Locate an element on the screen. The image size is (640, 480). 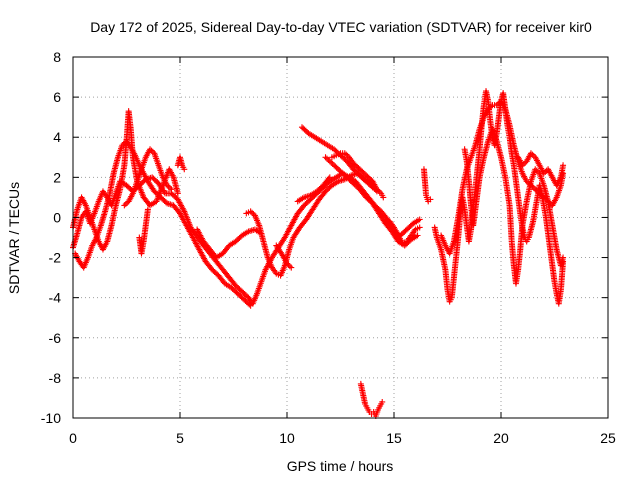
x-tick-label: 5 is located at coordinates (180, 438).